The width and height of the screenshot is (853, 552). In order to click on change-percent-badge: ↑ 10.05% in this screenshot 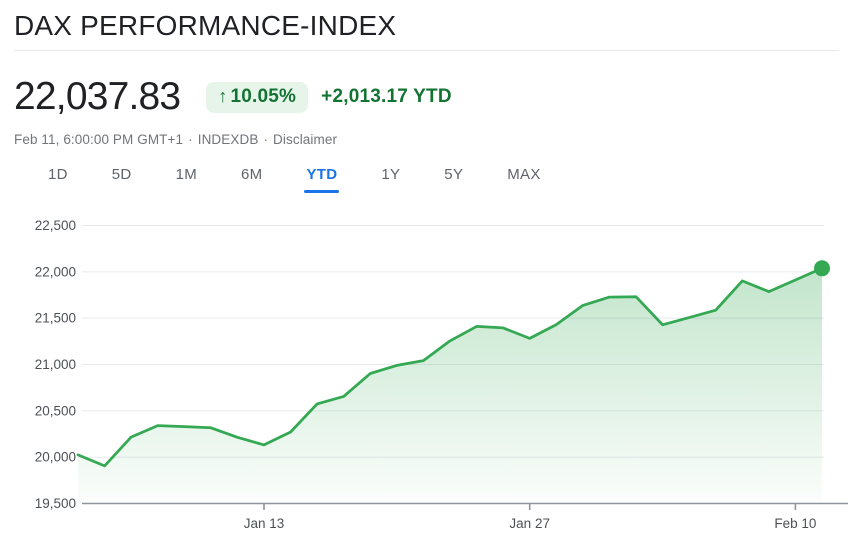, I will do `click(257, 97)`.